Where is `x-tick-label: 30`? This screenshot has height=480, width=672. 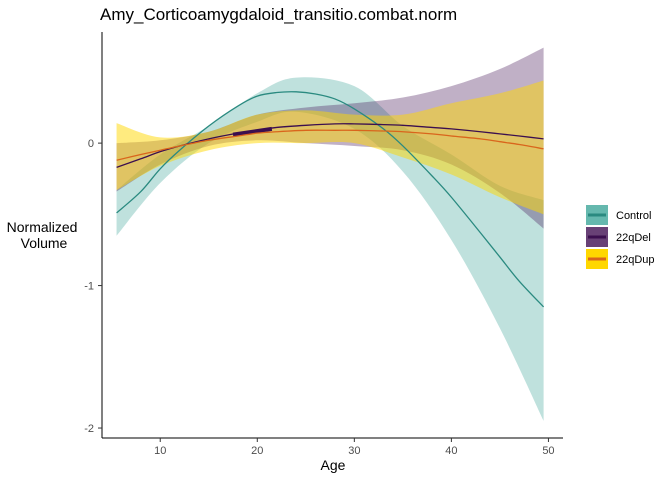 x-tick-label: 30 is located at coordinates (354, 451).